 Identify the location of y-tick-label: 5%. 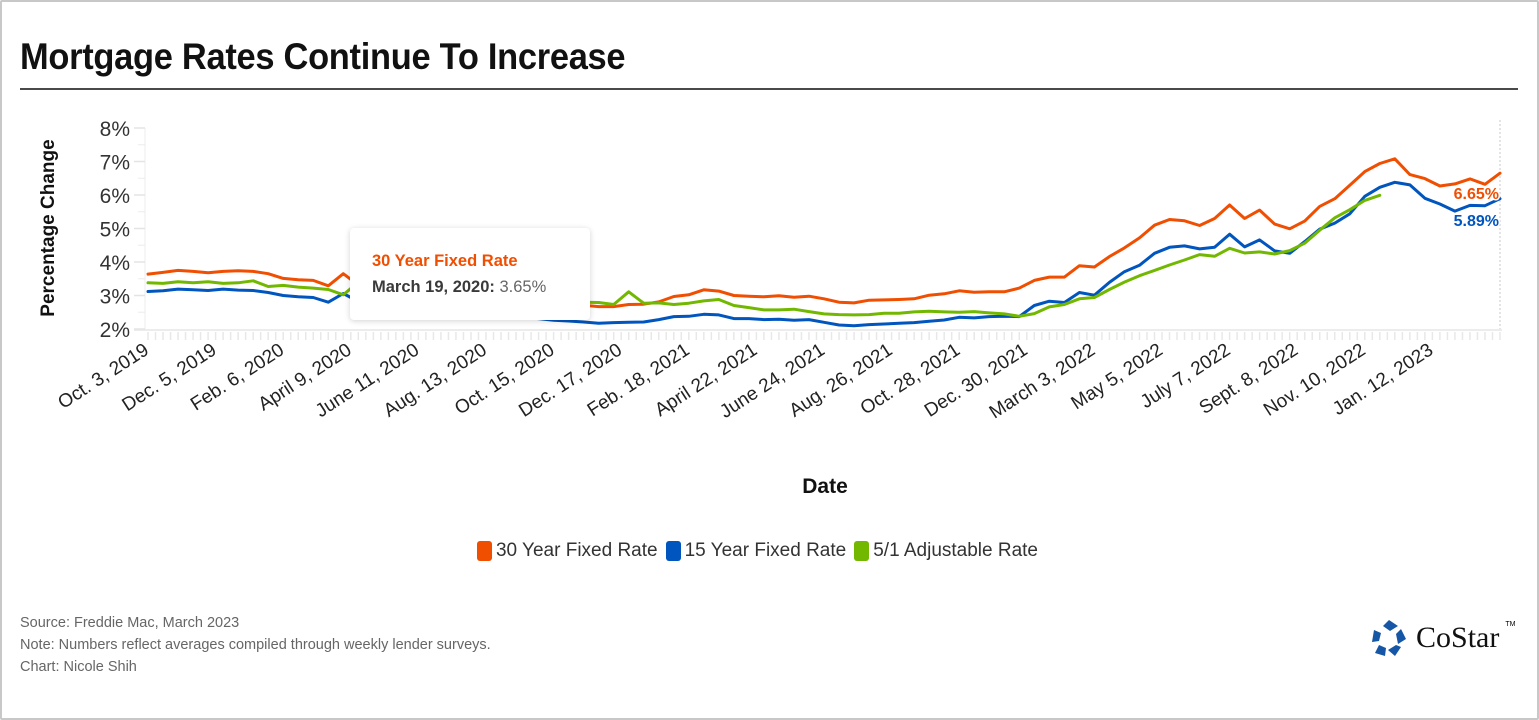
(115, 230).